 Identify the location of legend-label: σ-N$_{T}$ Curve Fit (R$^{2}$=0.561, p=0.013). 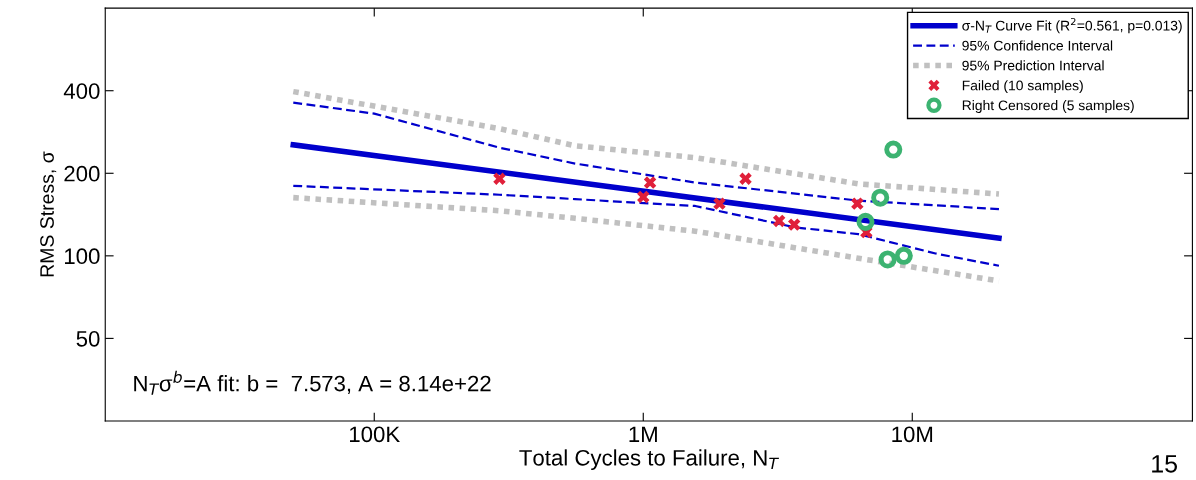
(1072, 25).